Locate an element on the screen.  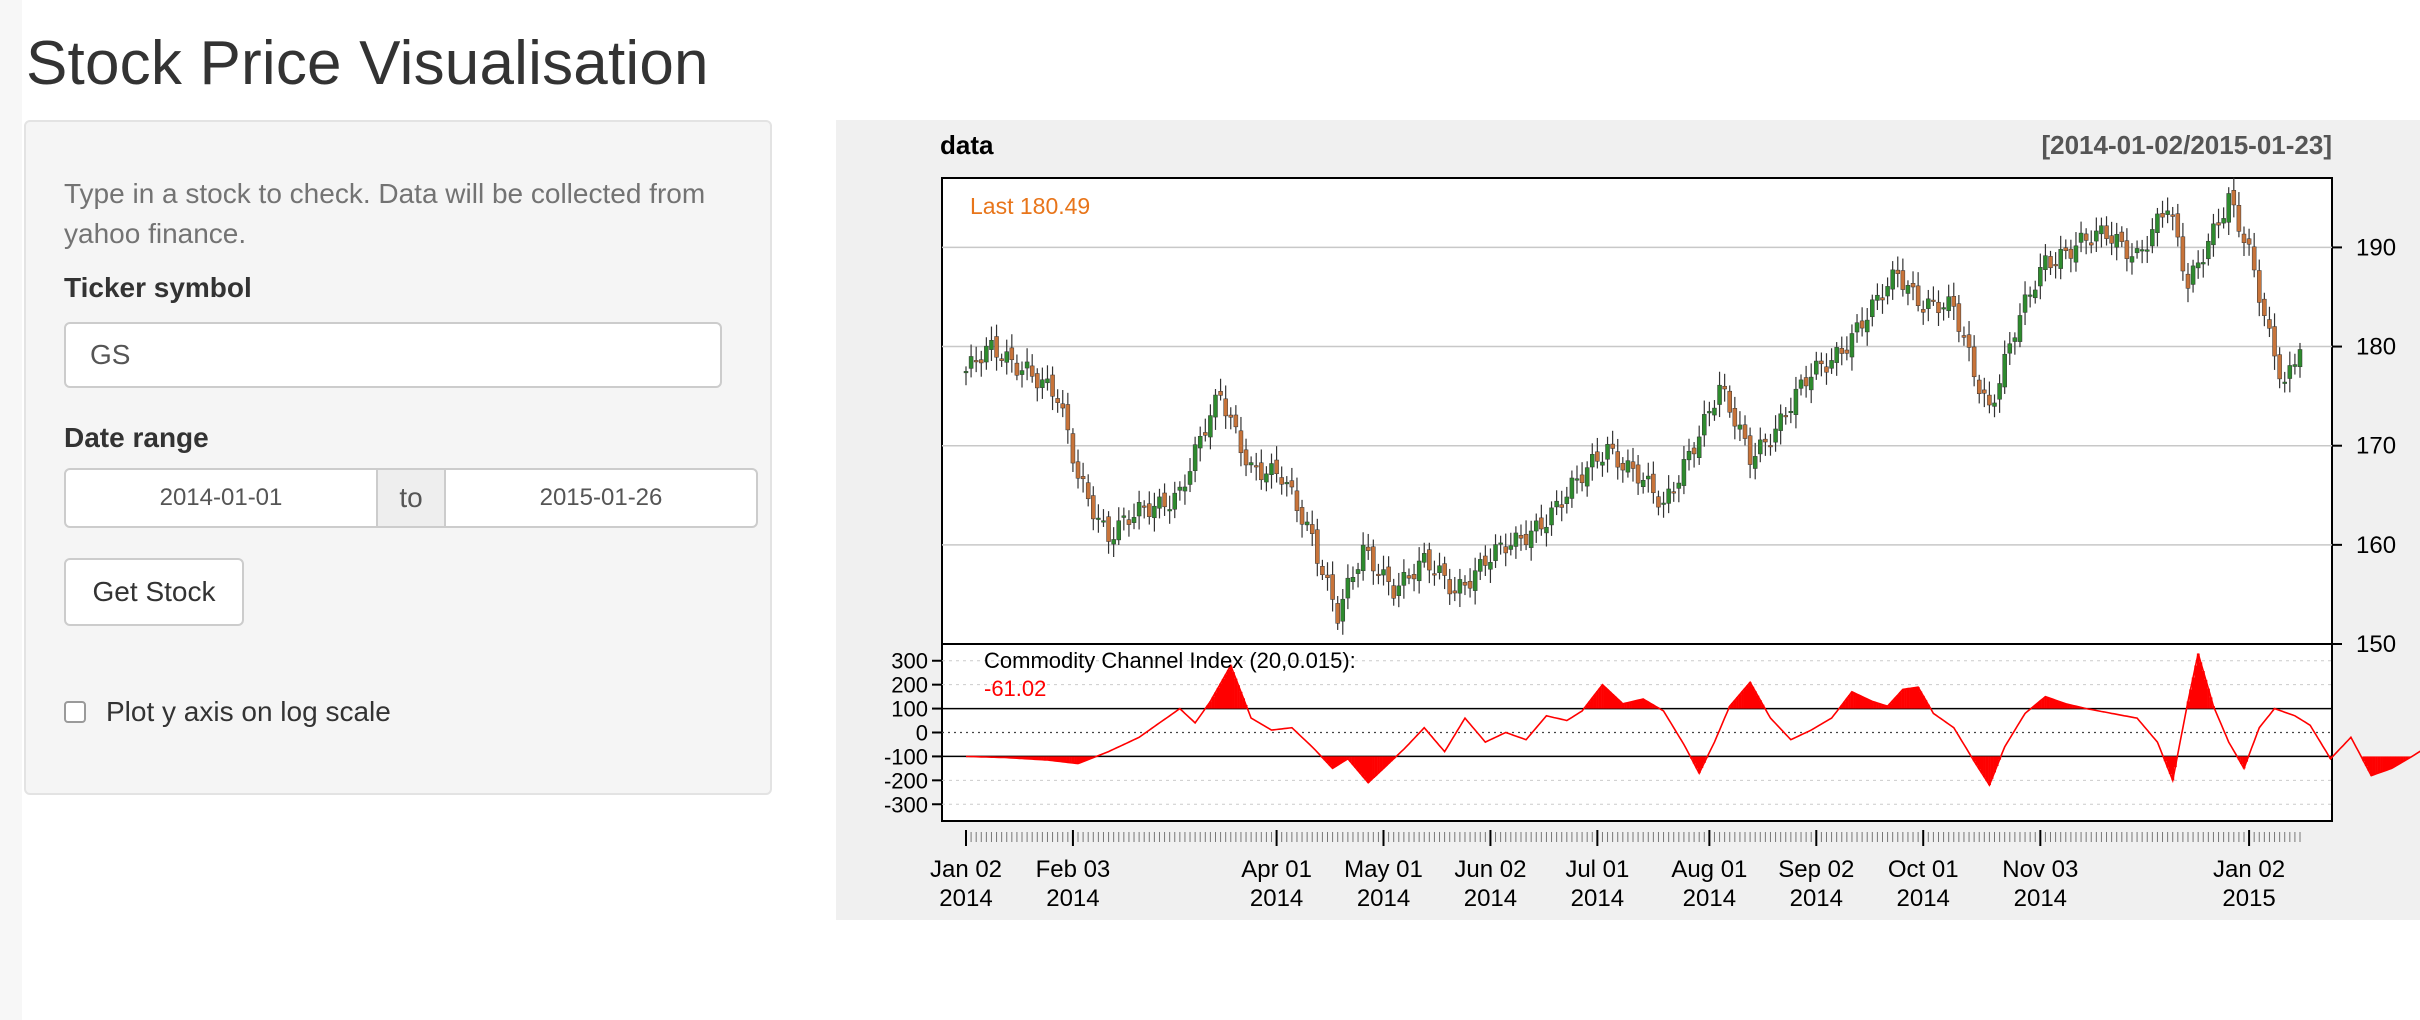
date-range-group: to is located at coordinates (411, 498).